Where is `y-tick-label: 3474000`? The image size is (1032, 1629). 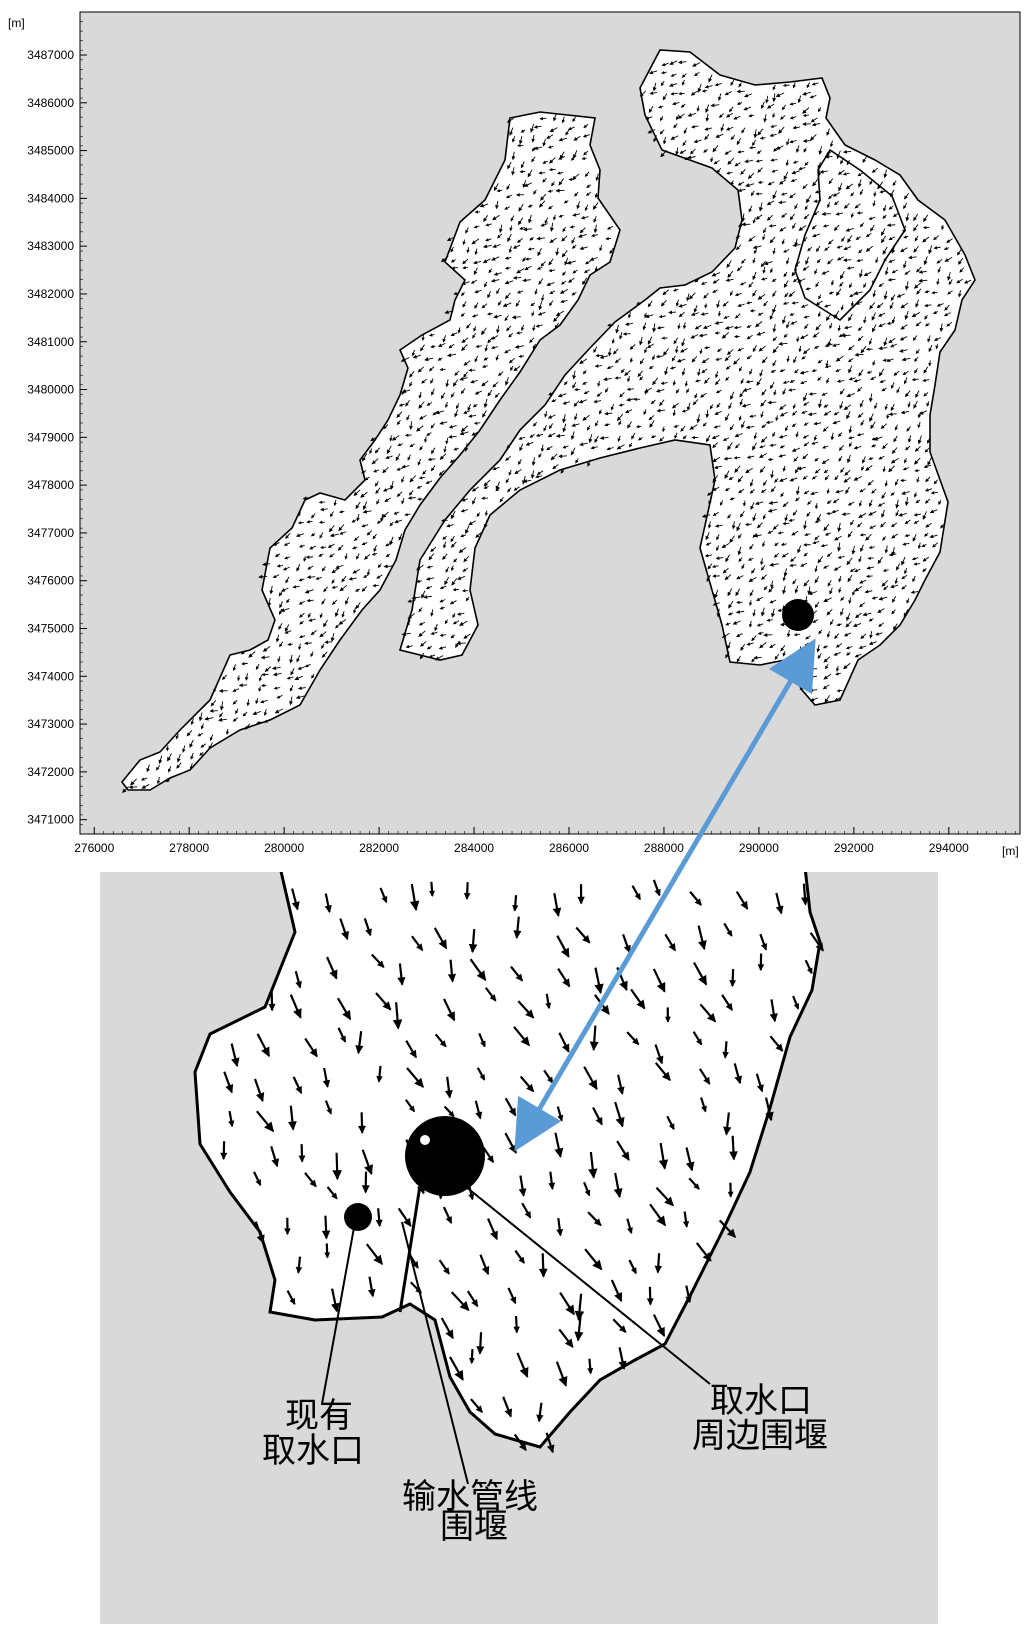 y-tick-label: 3474000 is located at coordinates (50, 676).